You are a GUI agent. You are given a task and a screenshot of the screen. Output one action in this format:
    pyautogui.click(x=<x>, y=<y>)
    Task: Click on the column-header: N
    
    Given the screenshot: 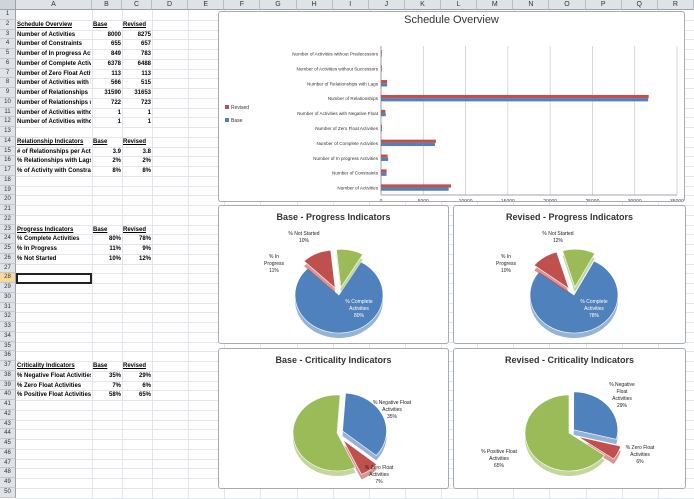 What is the action you would take?
    pyautogui.click(x=531, y=5)
    